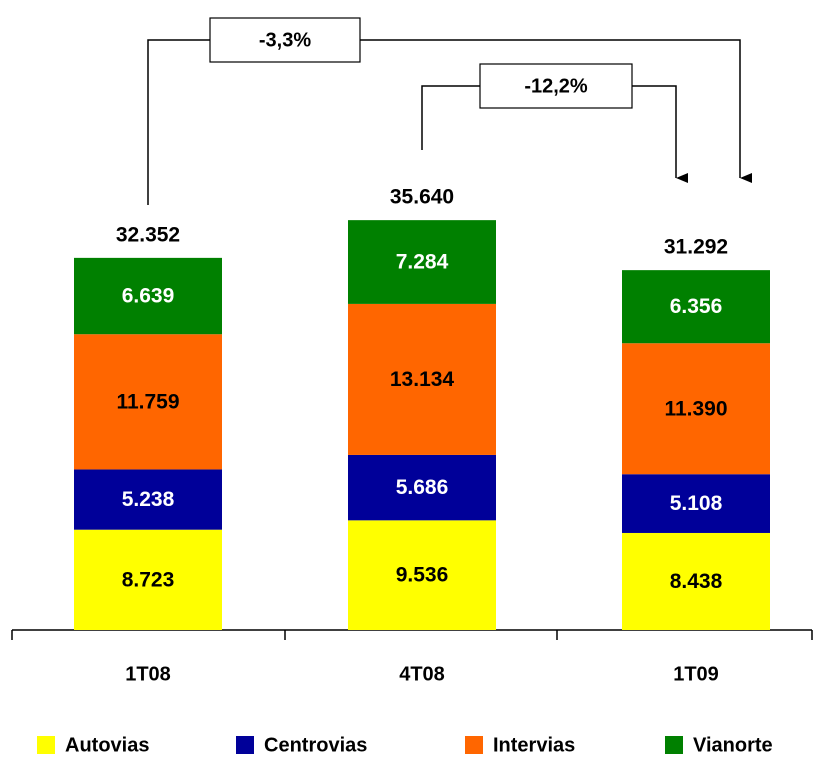 This screenshot has width=825, height=758. What do you see at coordinates (696, 674) in the screenshot?
I see `x-tick-label: 1T09` at bounding box center [696, 674].